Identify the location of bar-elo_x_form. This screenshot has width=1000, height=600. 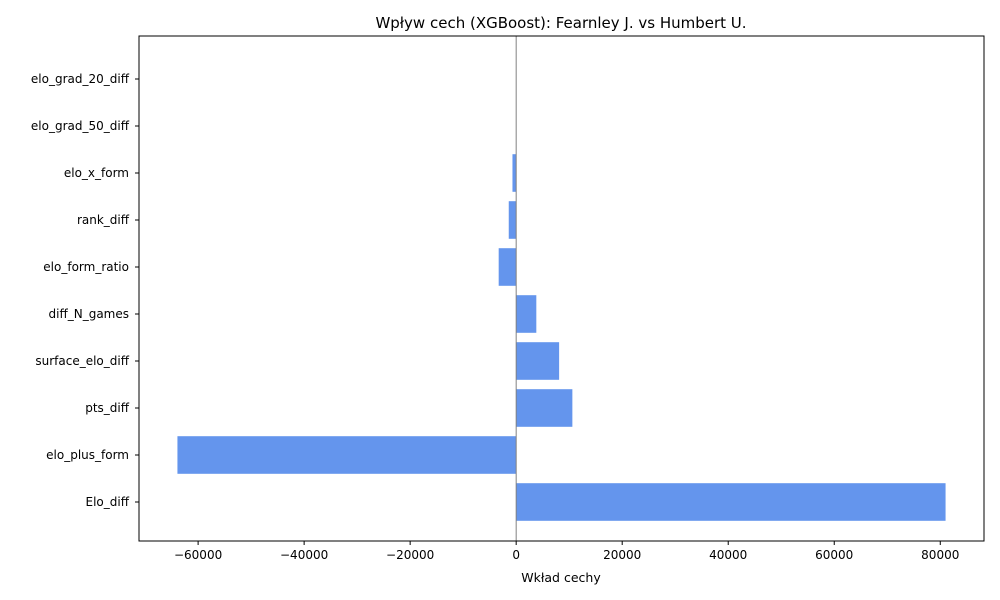
(514, 173).